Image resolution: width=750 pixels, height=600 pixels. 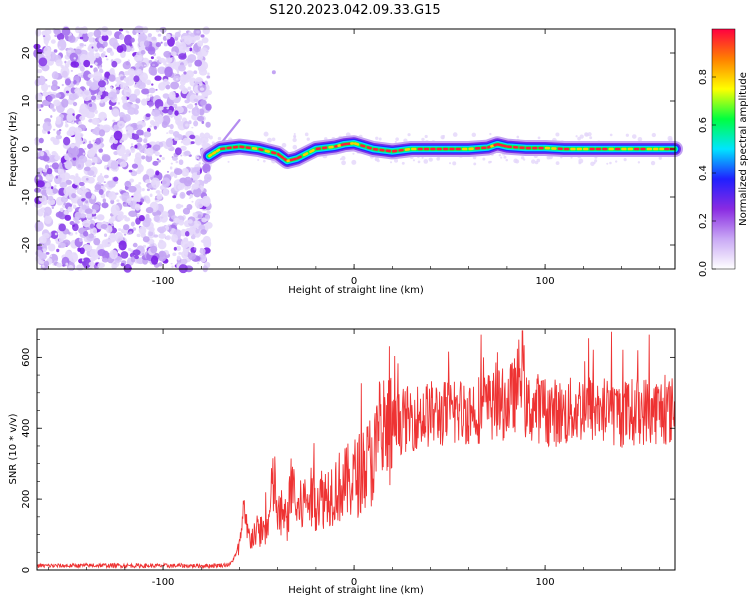 I want to click on spectrogram-x-tick-label: 100, so click(x=545, y=281).